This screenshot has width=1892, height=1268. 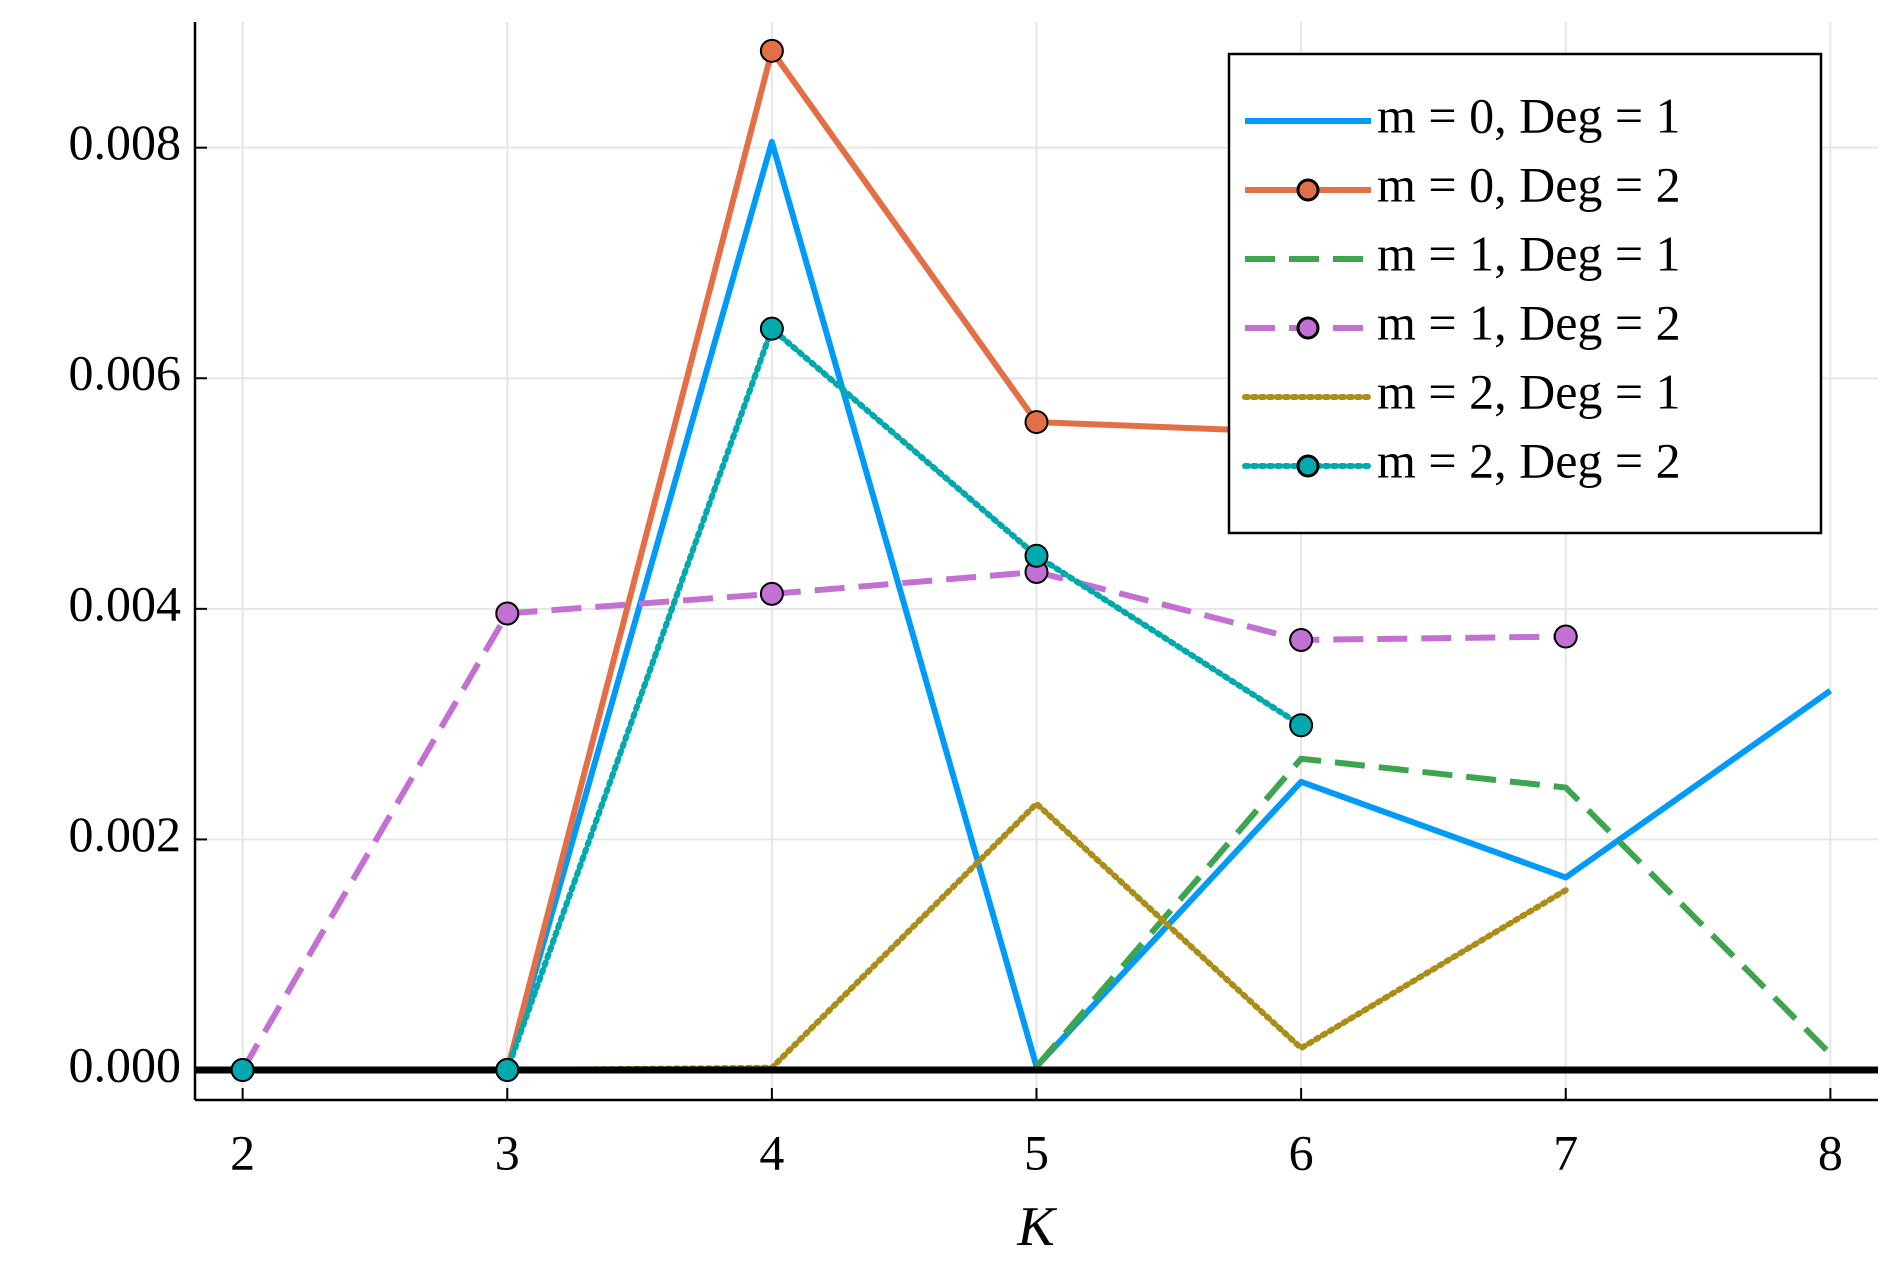 What do you see at coordinates (1529, 115) in the screenshot?
I see `legend-label: m = 0, Deg = 1` at bounding box center [1529, 115].